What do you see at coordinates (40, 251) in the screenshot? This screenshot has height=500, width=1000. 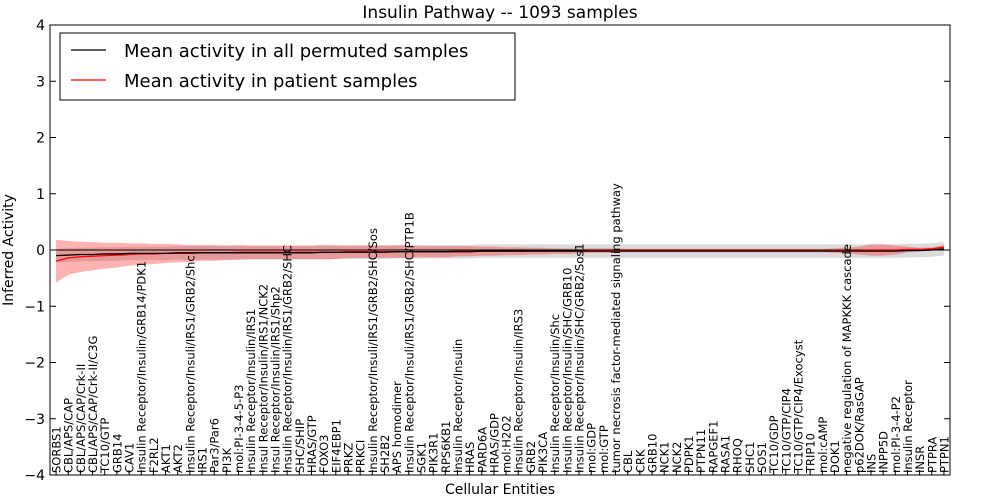 I see `y-tick-label: 0` at bounding box center [40, 251].